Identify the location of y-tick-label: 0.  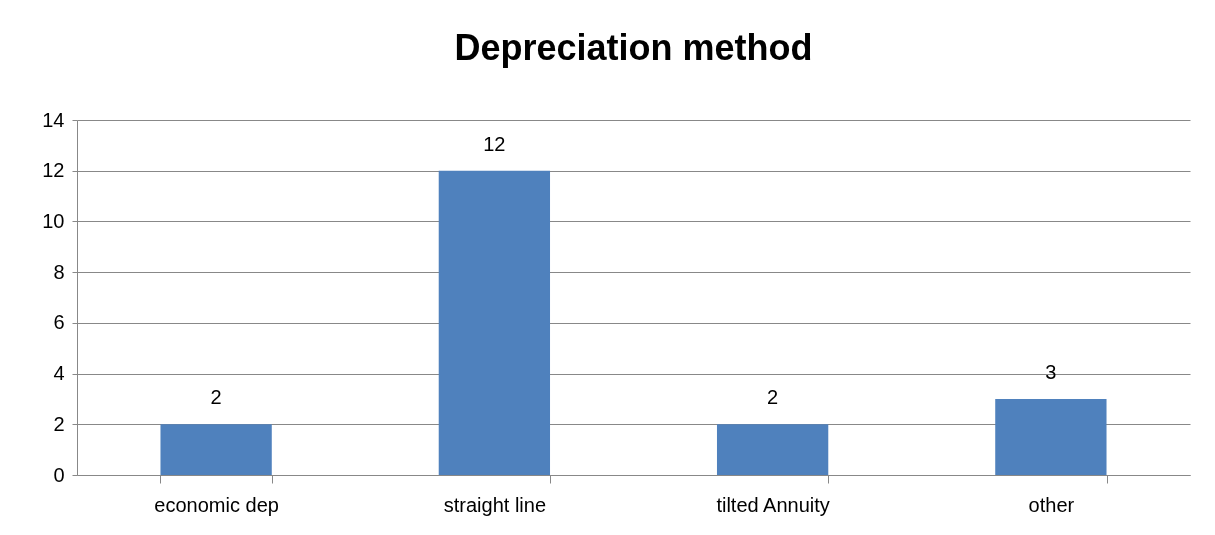
(59, 474).